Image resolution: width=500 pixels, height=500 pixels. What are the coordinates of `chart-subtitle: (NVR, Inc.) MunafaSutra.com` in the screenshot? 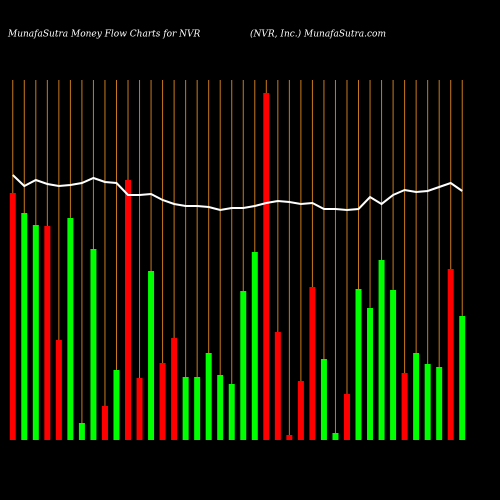 It's located at (318, 34).